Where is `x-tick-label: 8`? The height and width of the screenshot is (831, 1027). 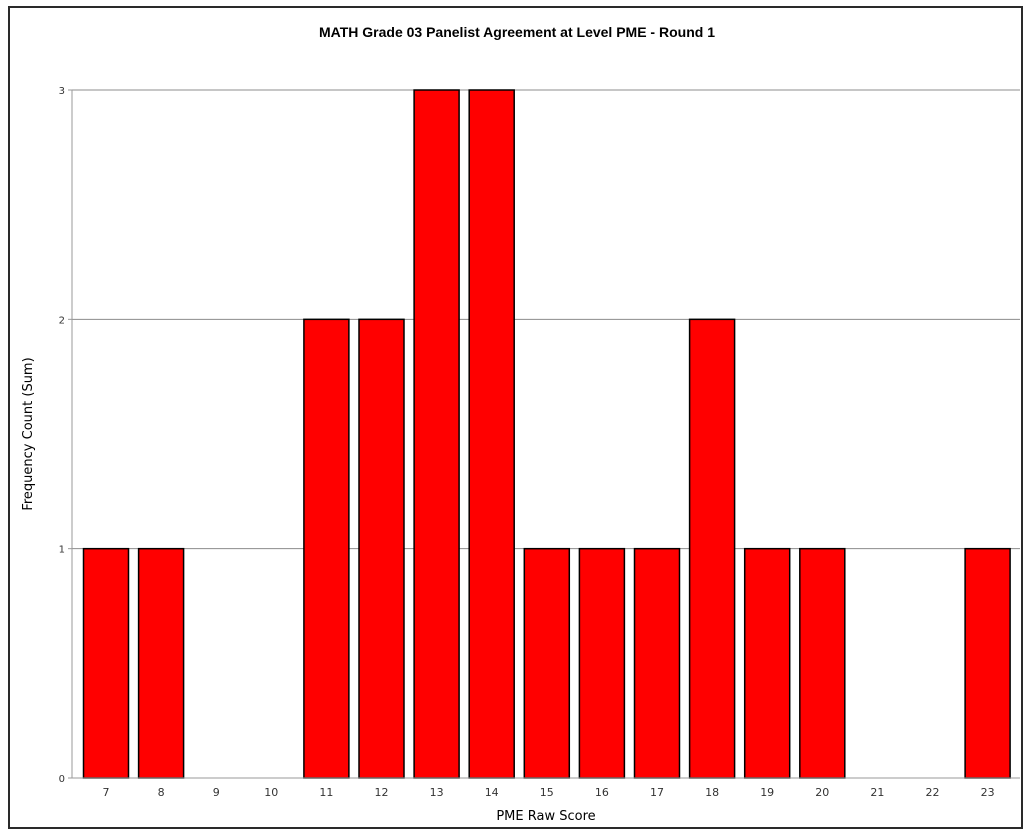
x-tick-label: 8 is located at coordinates (161, 792).